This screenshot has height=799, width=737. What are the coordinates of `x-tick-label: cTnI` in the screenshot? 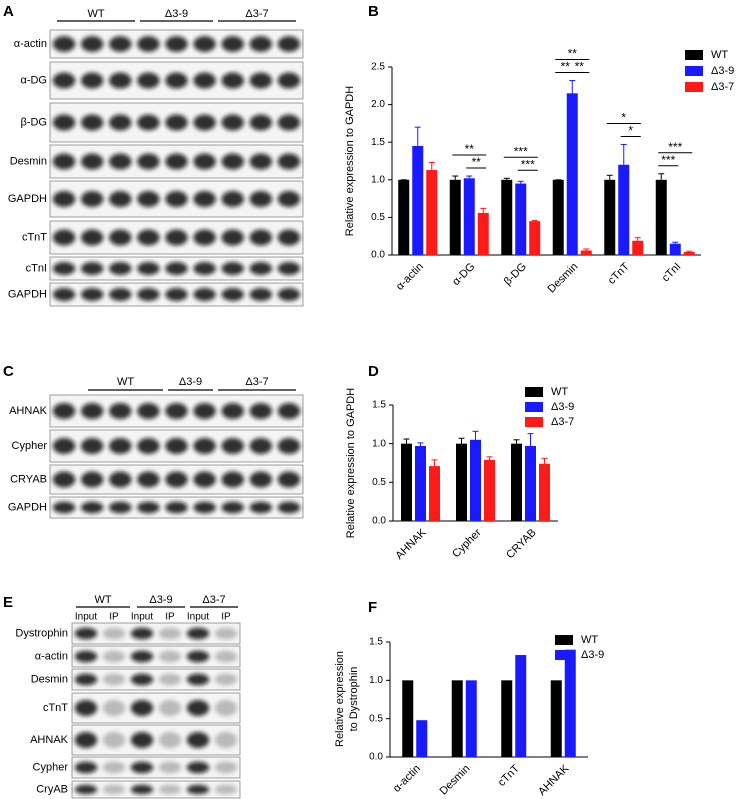 It's located at (672, 273).